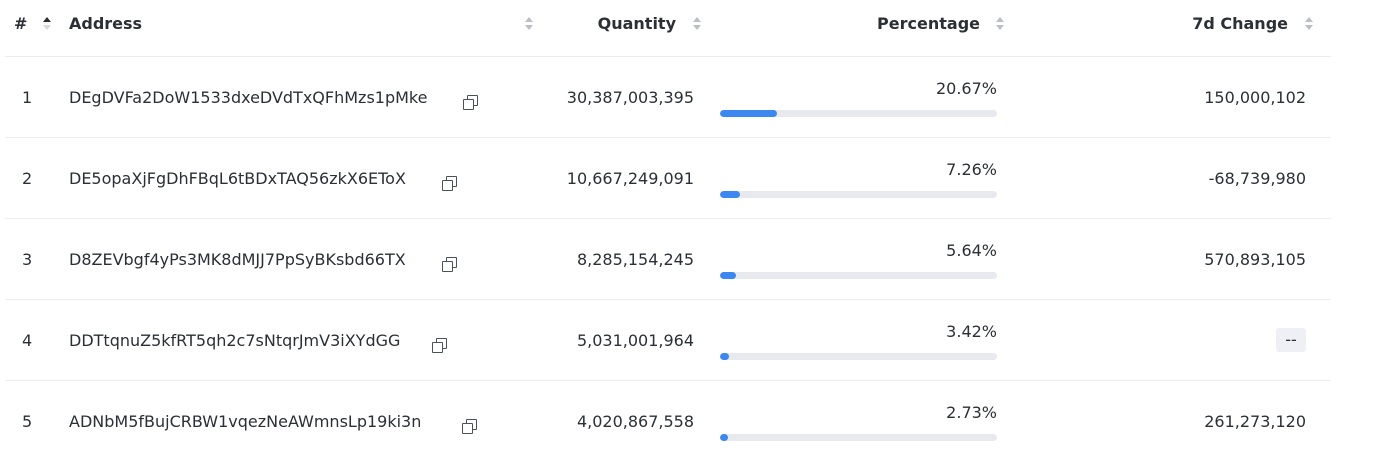 The width and height of the screenshot is (1386, 461). I want to click on address-sort-icon, so click(529, 24).